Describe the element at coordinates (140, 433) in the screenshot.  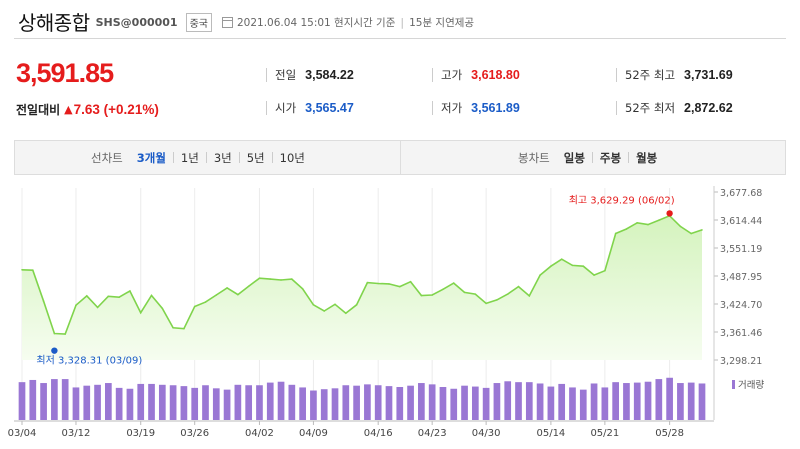
I see `x-tick-label: 03/19` at that location.